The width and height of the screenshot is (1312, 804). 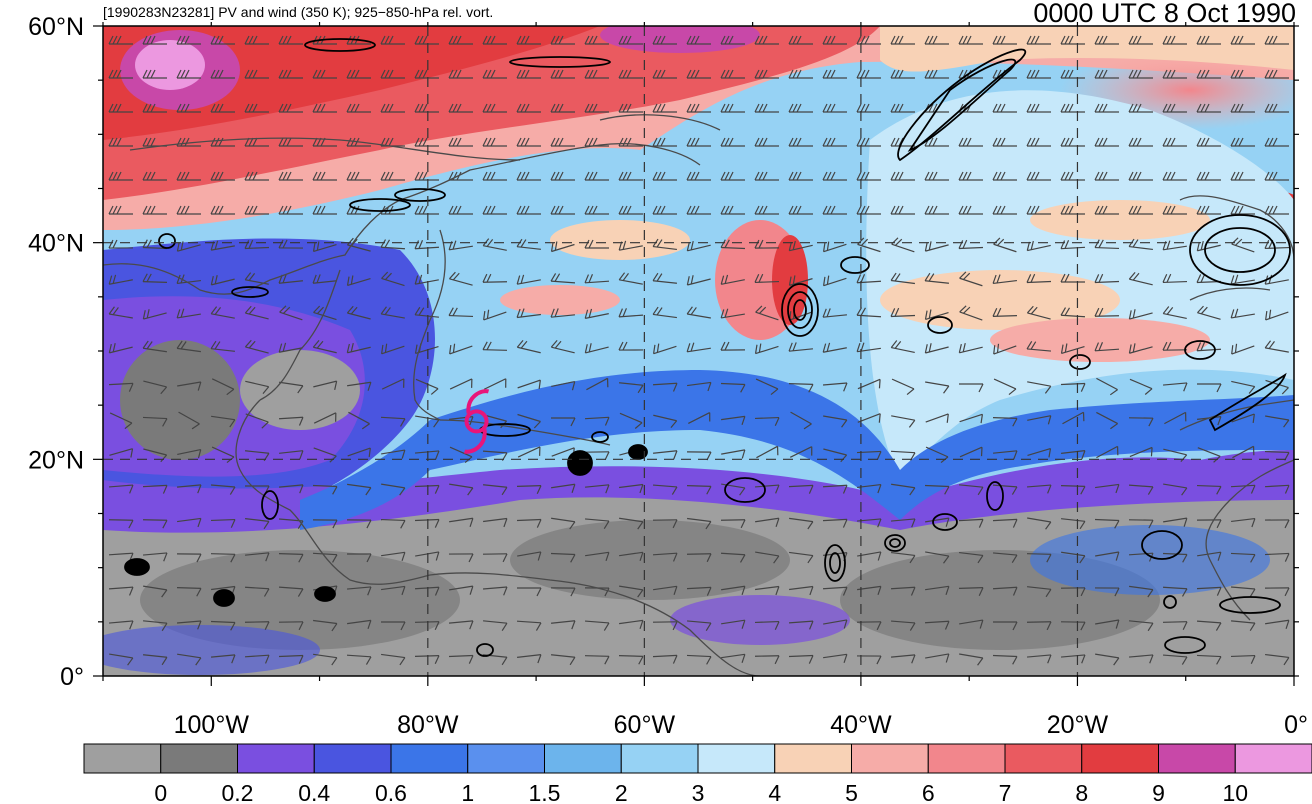 What do you see at coordinates (391, 792) in the screenshot?
I see `colorbar-label: 0.6` at bounding box center [391, 792].